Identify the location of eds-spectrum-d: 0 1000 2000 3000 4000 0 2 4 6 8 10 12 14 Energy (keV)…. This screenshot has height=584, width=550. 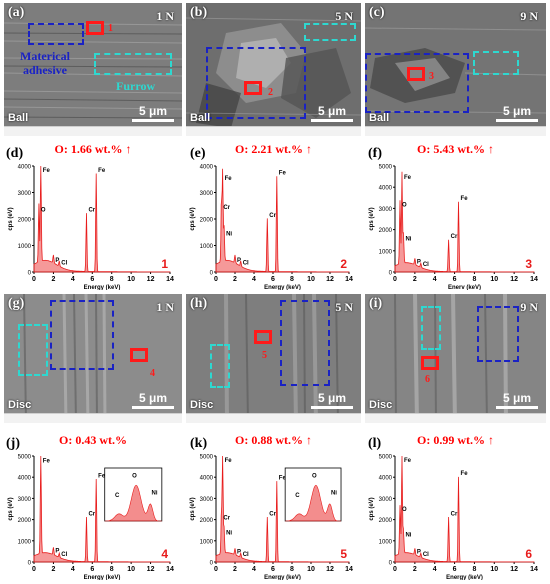
(91, 228).